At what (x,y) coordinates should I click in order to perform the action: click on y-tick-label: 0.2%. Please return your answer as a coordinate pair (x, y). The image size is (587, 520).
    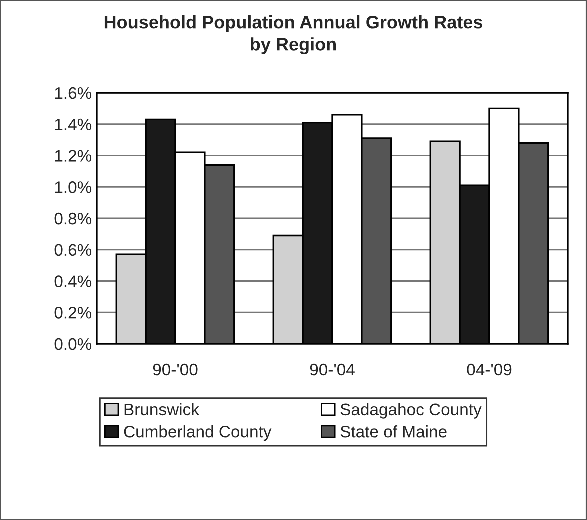
    Looking at the image, I should click on (73, 313).